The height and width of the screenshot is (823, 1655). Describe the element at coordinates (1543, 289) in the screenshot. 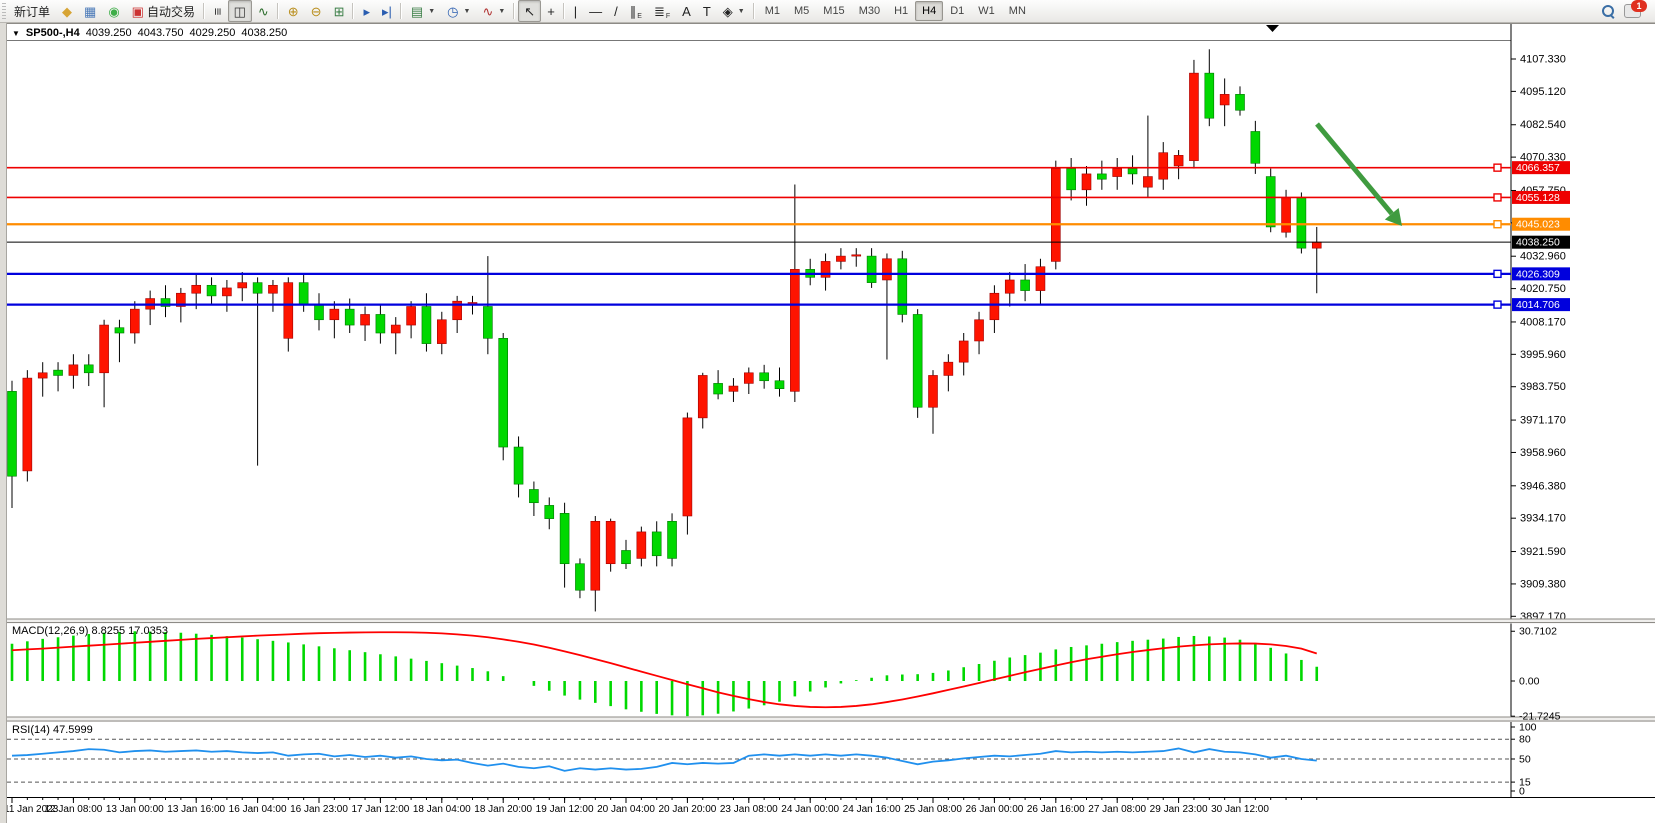

I see `price-tick-label: 4020.750` at that location.